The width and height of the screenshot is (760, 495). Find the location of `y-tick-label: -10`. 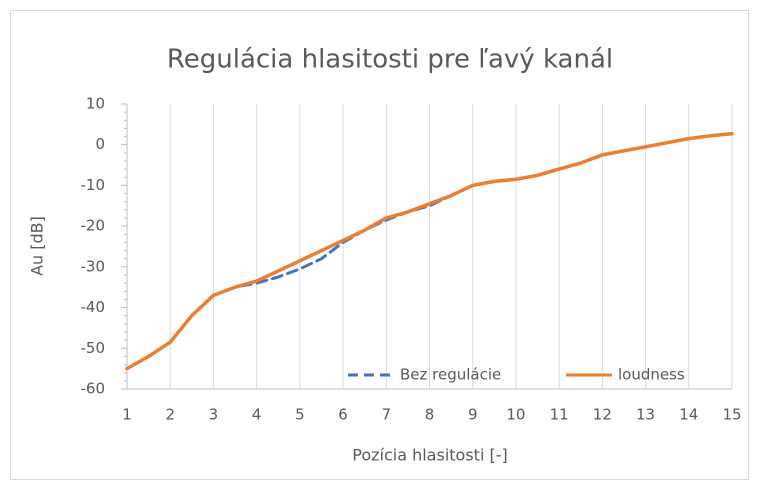

y-tick-label: -10 is located at coordinates (93, 185).